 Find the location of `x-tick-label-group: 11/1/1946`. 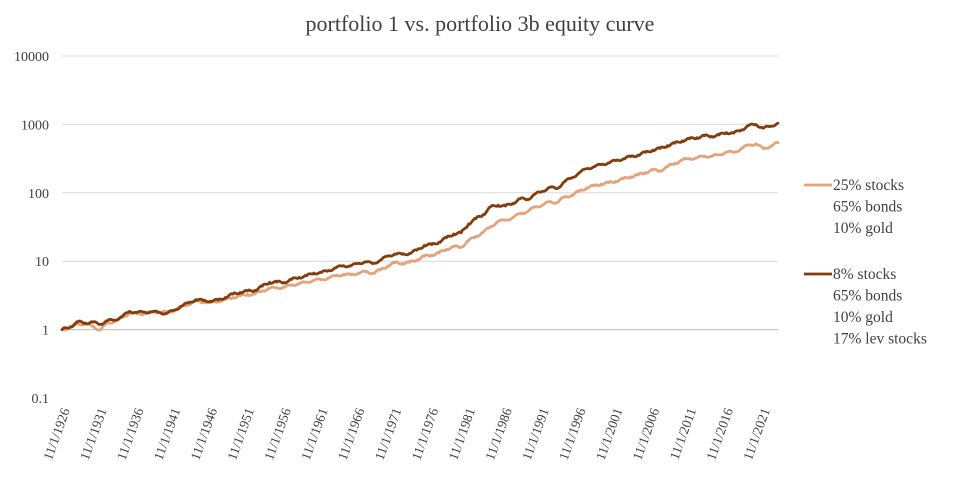

x-tick-label-group: 11/1/1946 is located at coordinates (204, 434).